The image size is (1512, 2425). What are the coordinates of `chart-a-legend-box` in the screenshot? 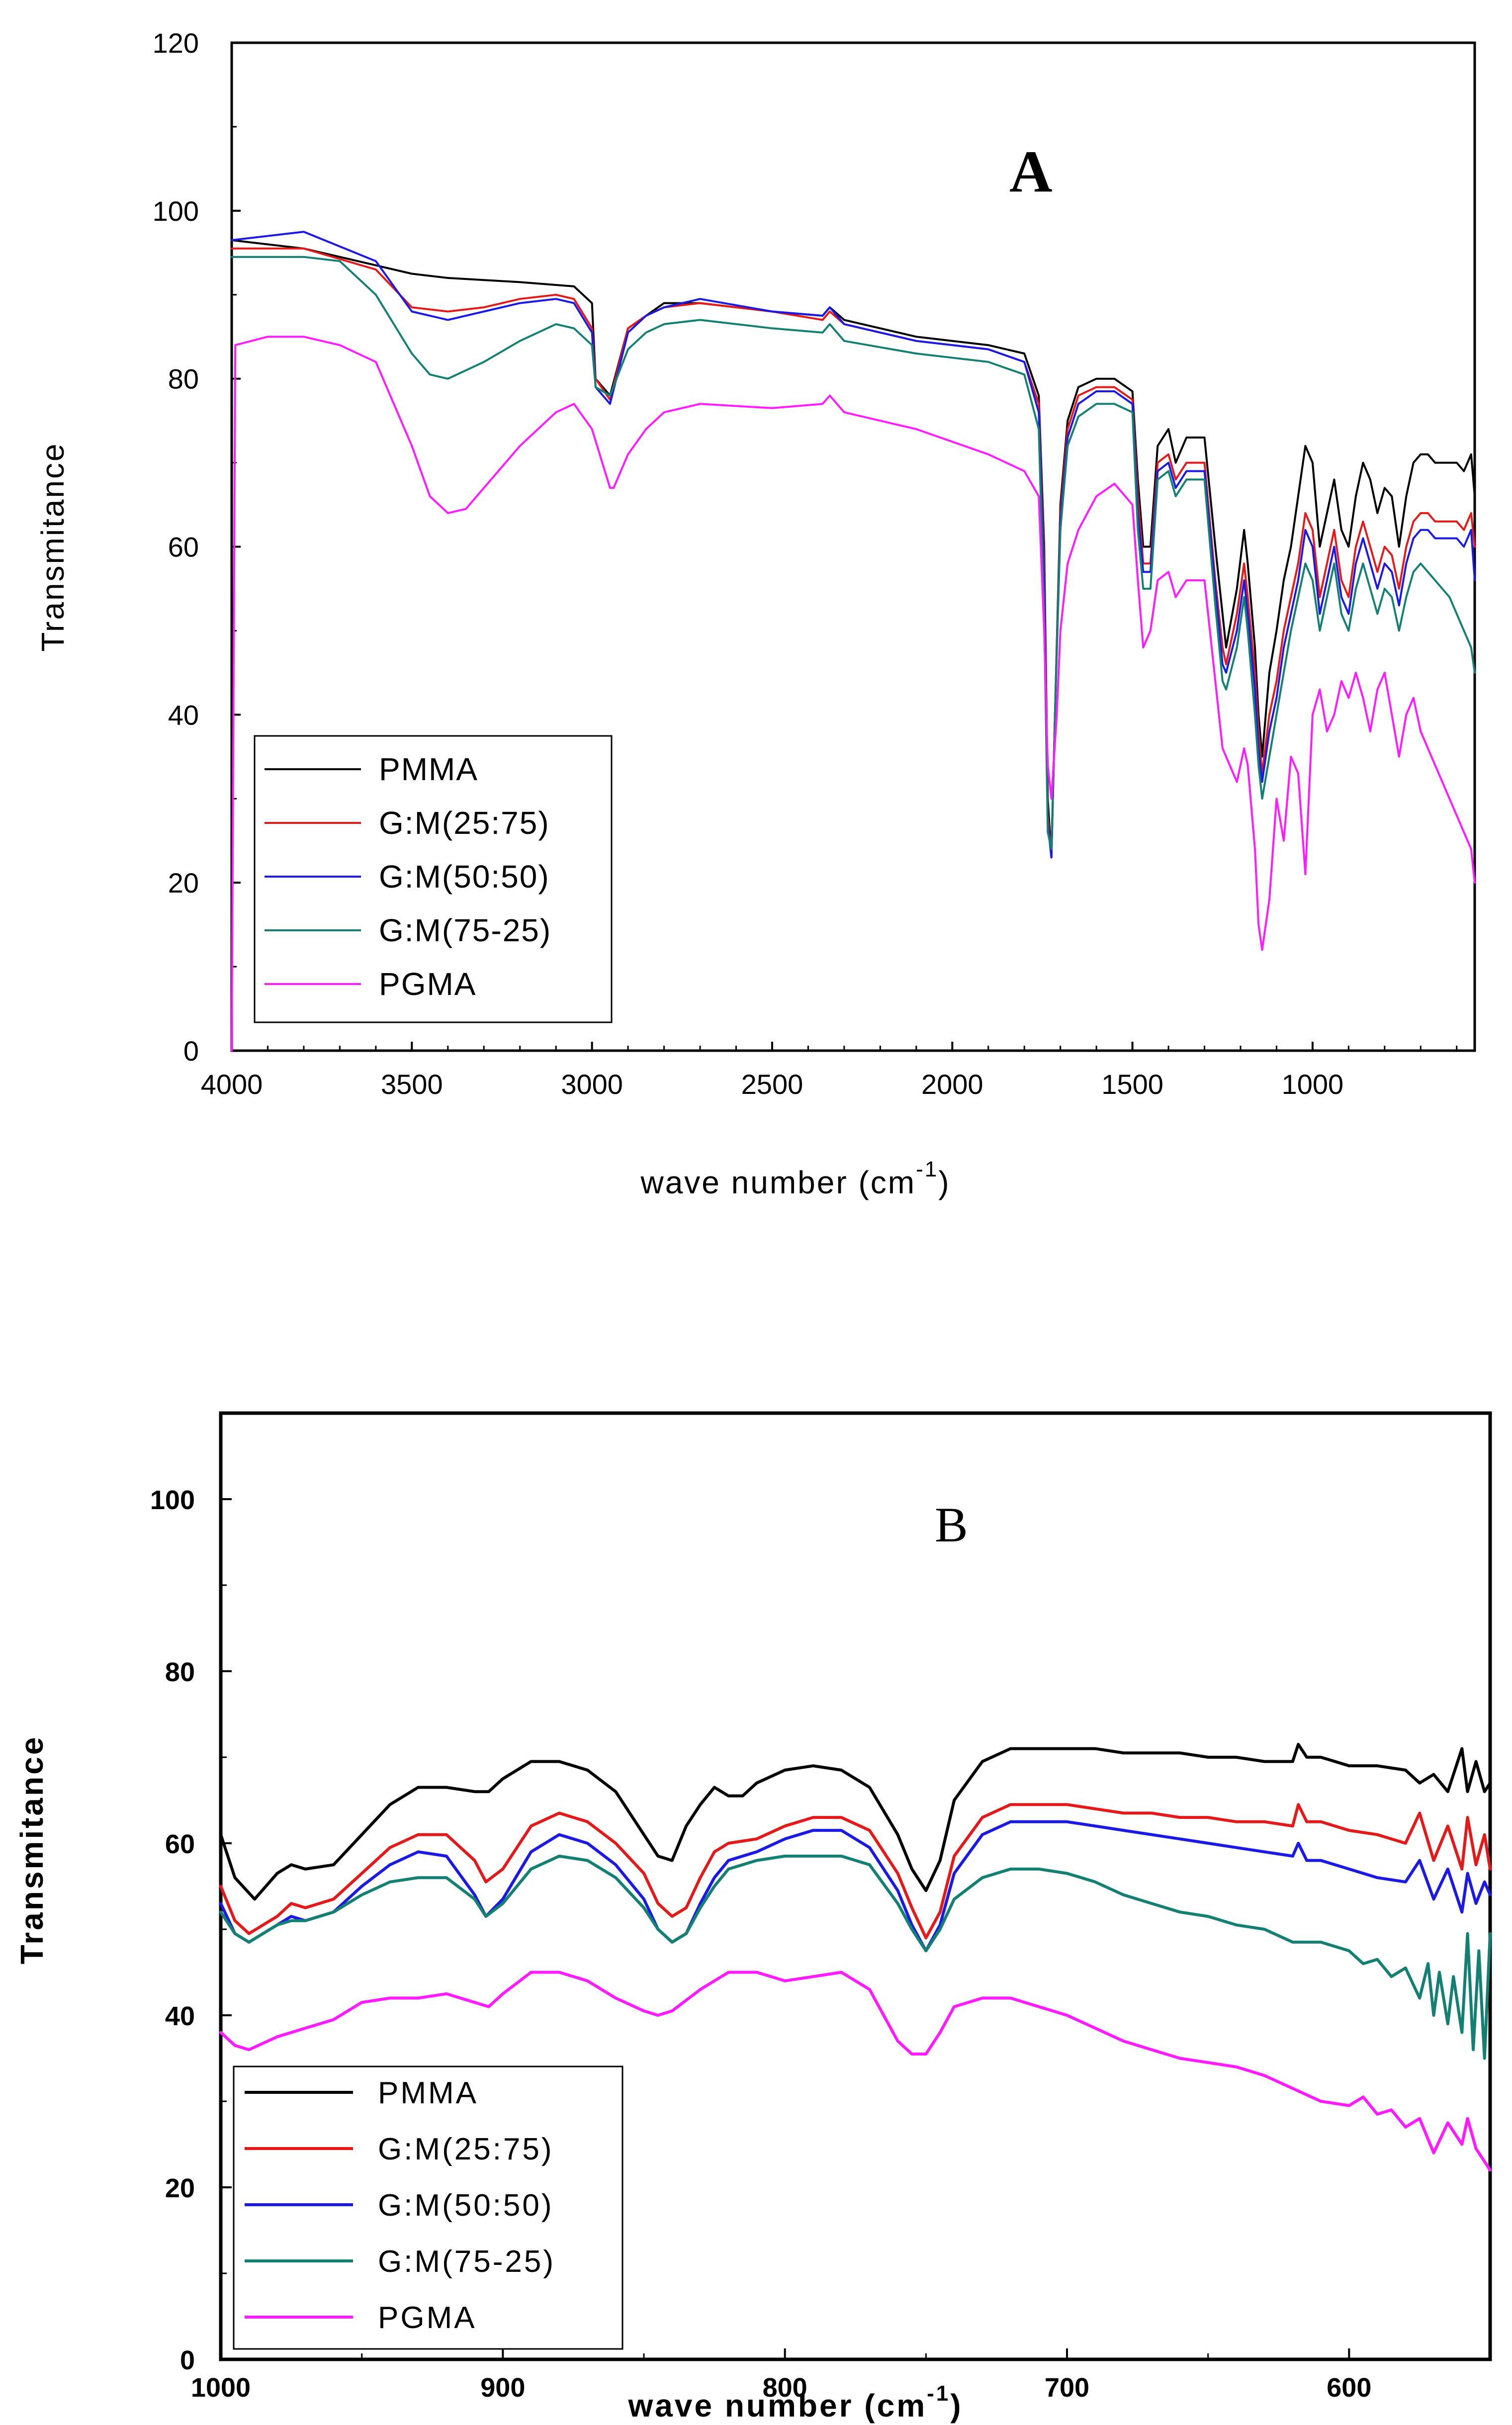 It's located at (433, 879).